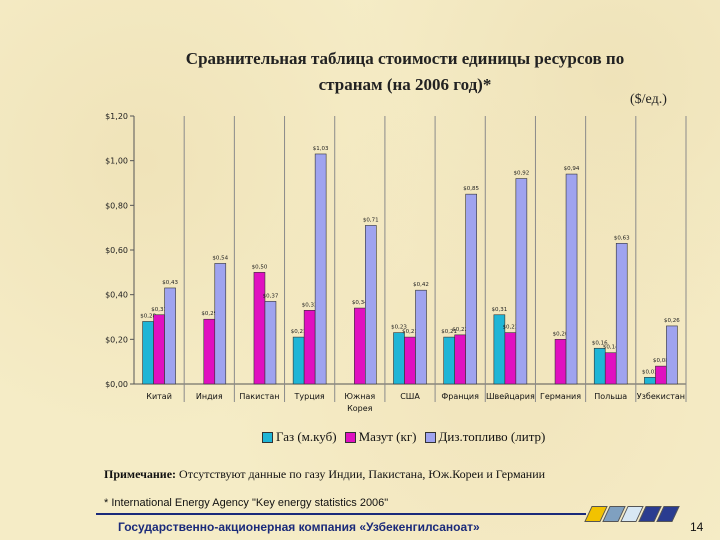  I want to click on bar-value-label: $0,20, so click(561, 334).